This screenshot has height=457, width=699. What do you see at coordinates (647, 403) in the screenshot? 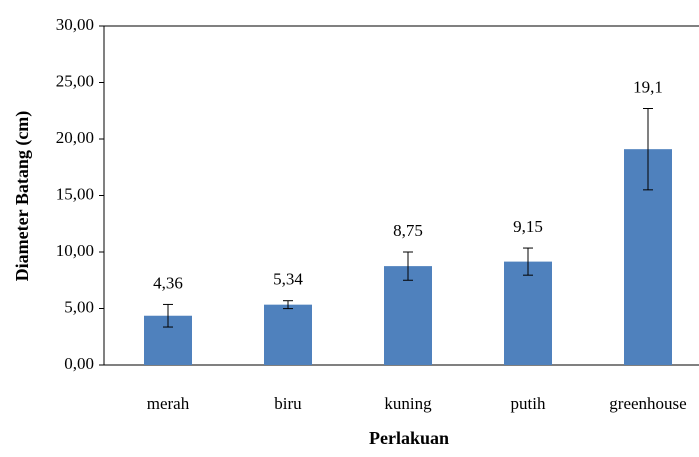
I see `x-tick-label: greenhouse` at bounding box center [647, 403].